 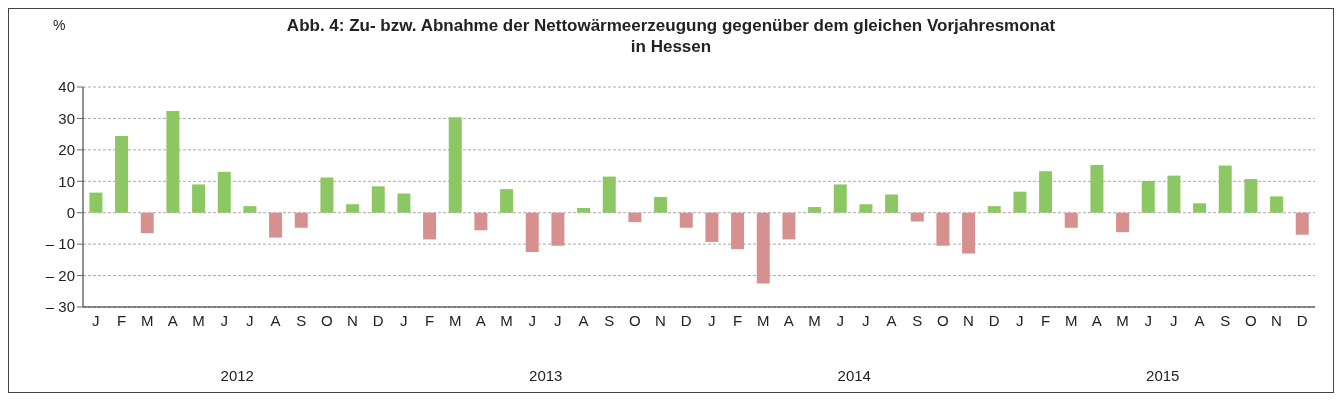 What do you see at coordinates (60, 244) in the screenshot?
I see `y-tick-label: – 10` at bounding box center [60, 244].